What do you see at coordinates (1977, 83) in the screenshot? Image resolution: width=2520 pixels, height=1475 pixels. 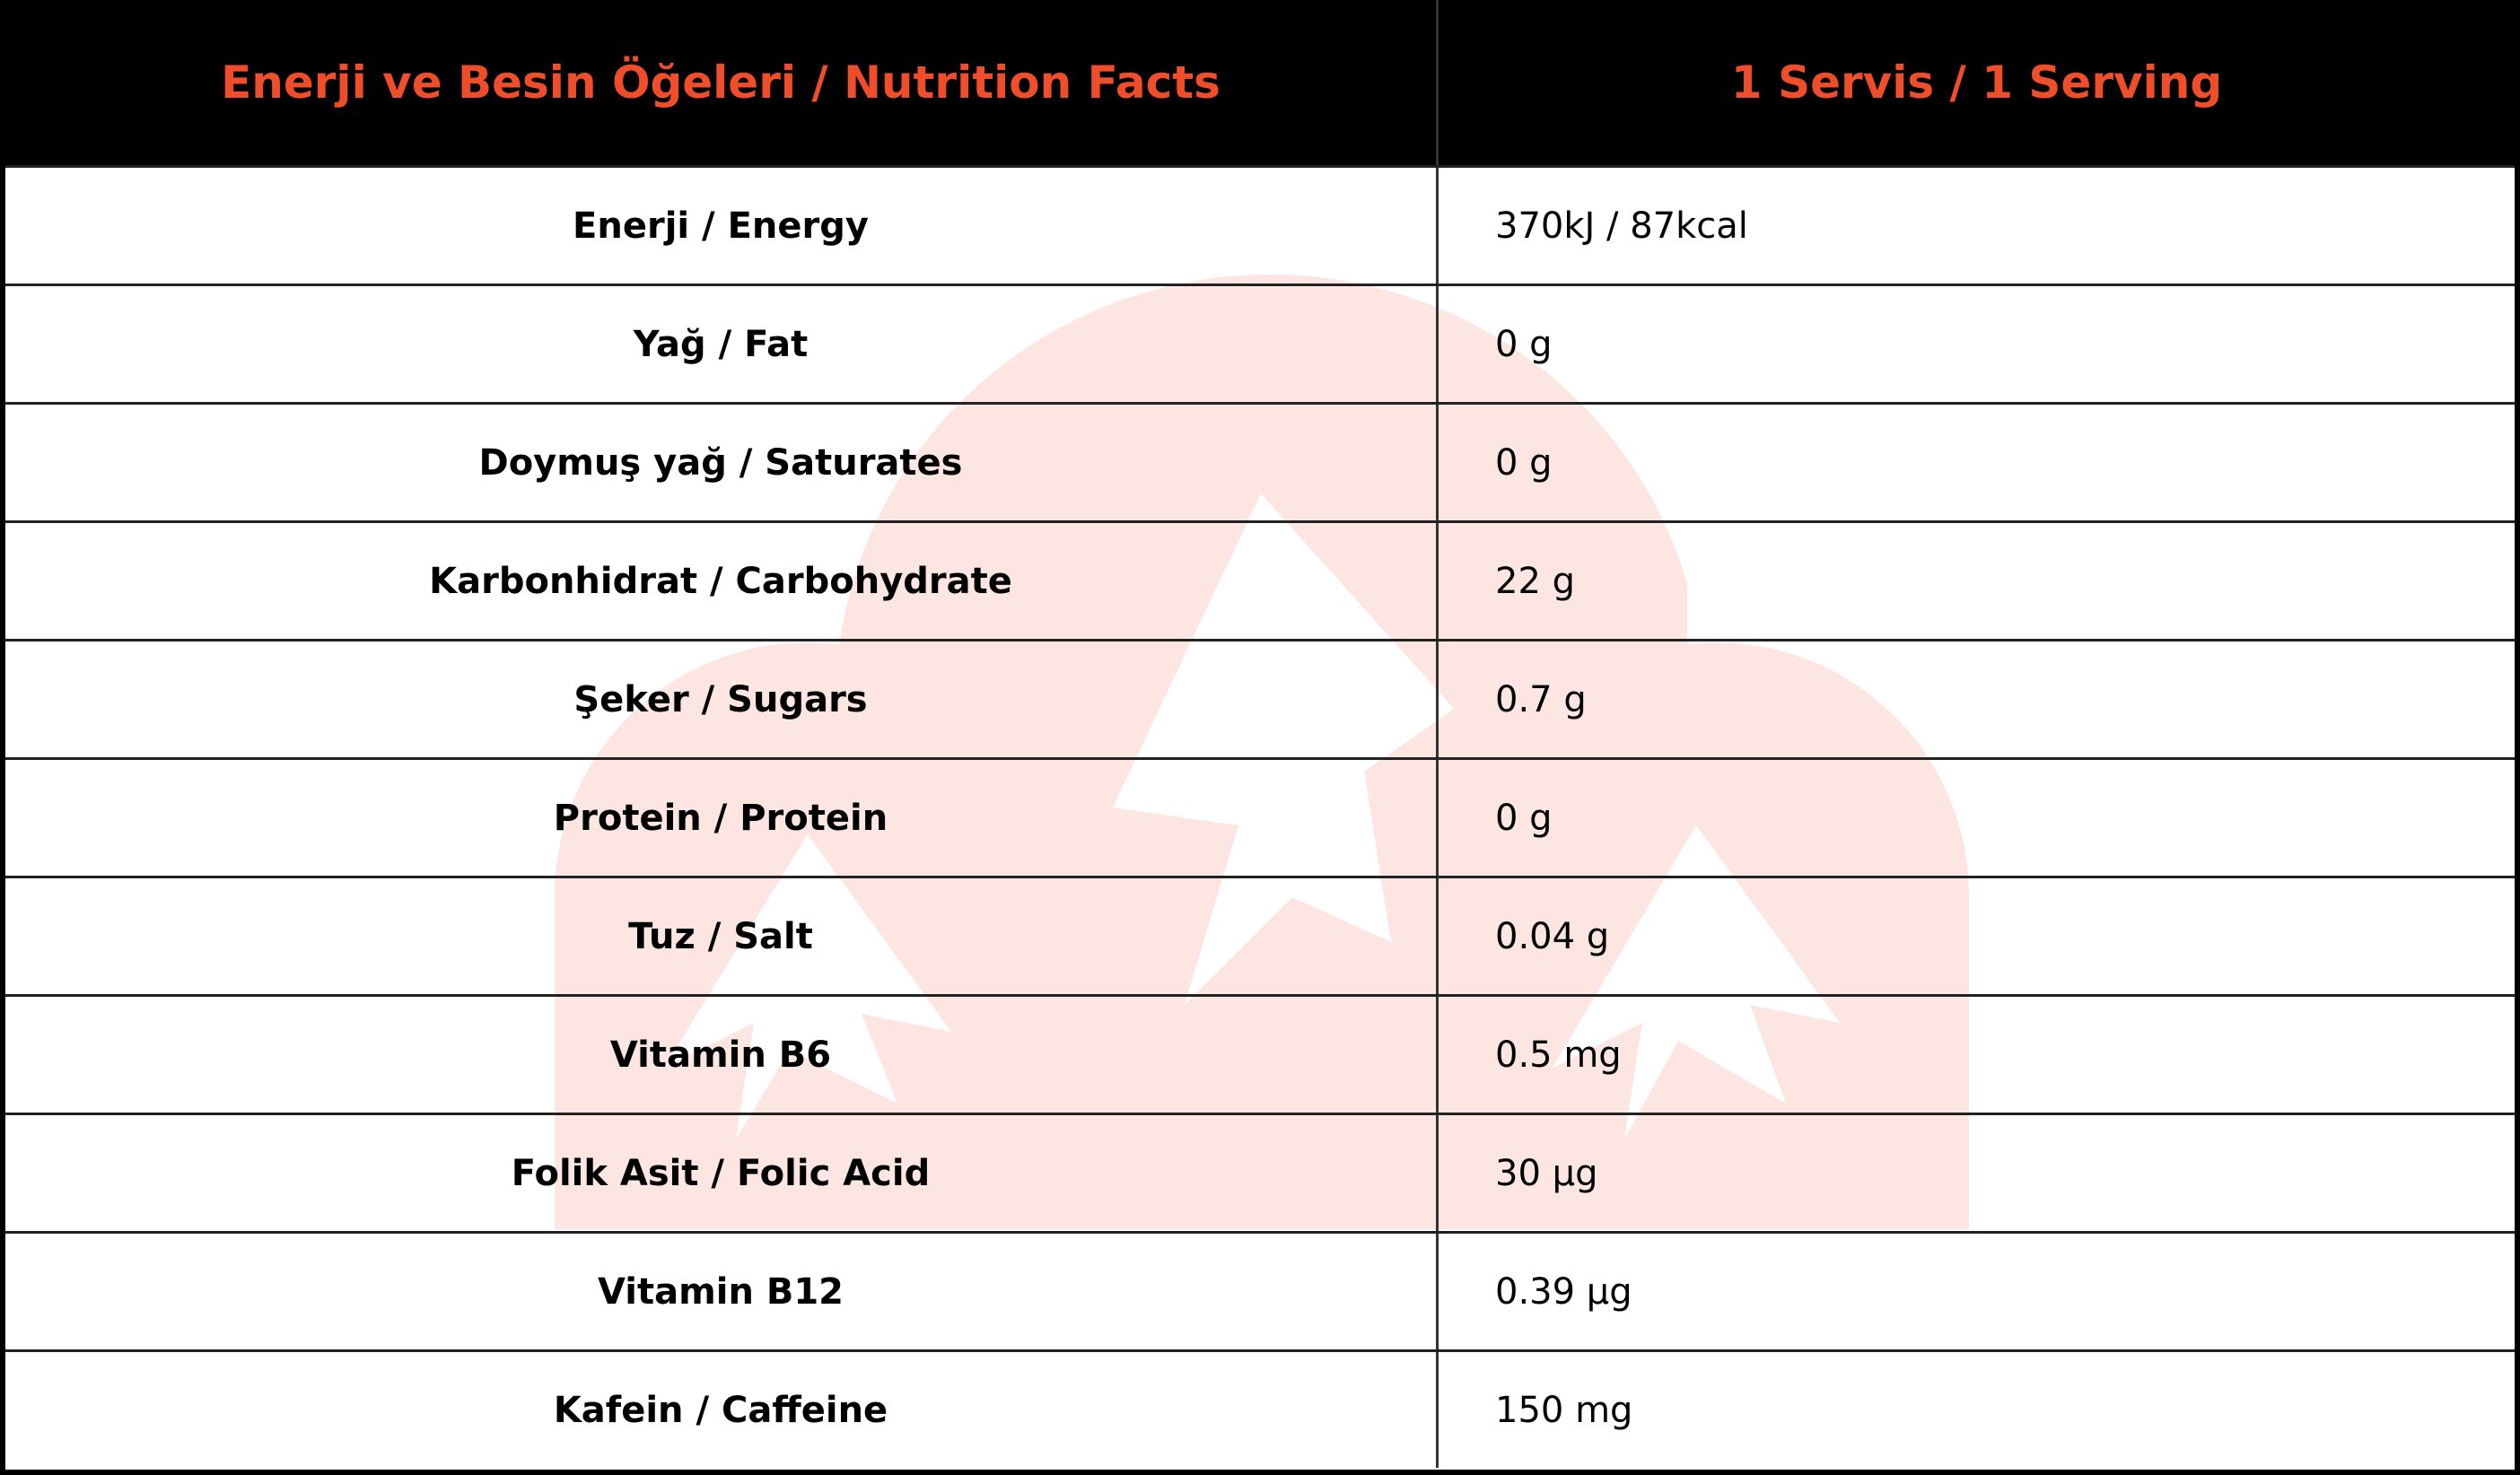 I see `header-cell: 1 Servis / 1 Serving` at bounding box center [1977, 83].